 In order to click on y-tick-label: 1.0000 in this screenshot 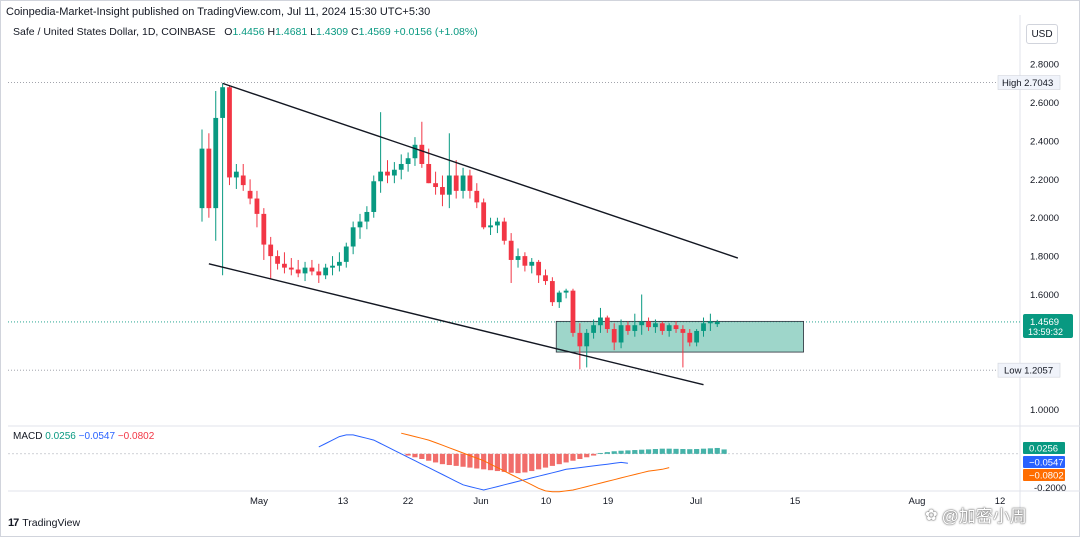, I will do `click(1044, 410)`.